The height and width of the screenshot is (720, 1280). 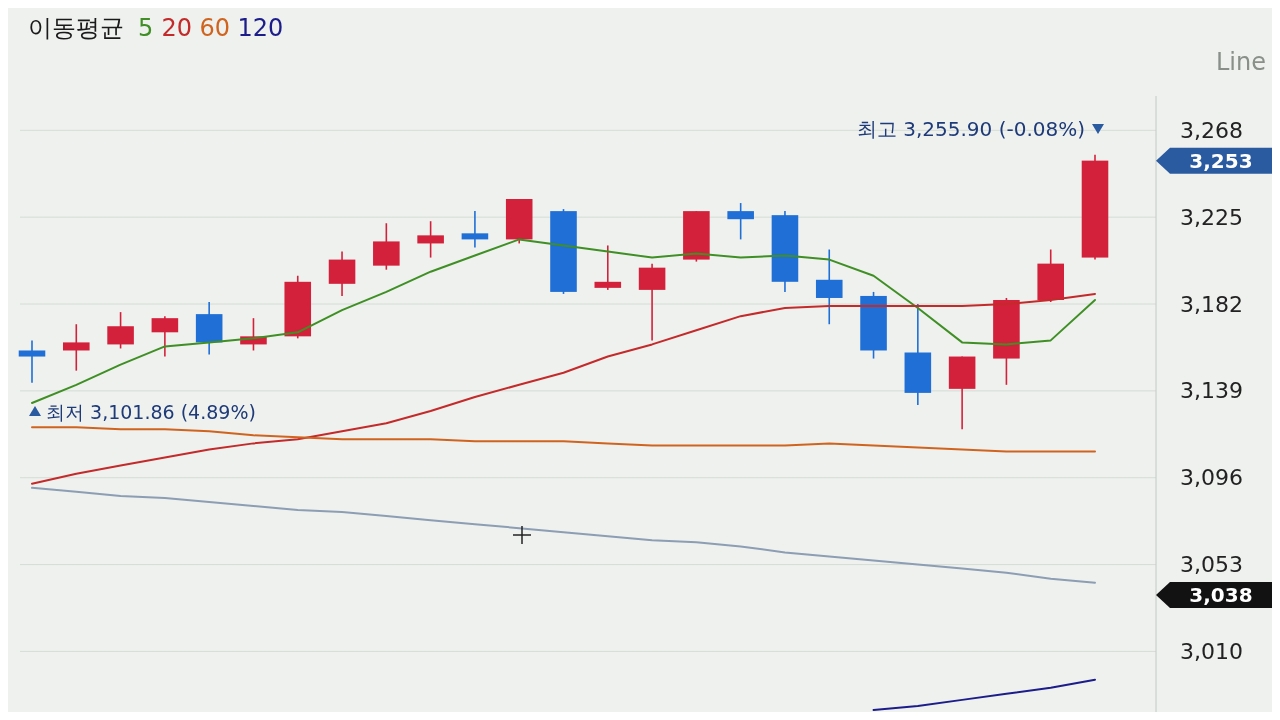 I want to click on y-tick-label: 3,225, so click(x=1211, y=217).